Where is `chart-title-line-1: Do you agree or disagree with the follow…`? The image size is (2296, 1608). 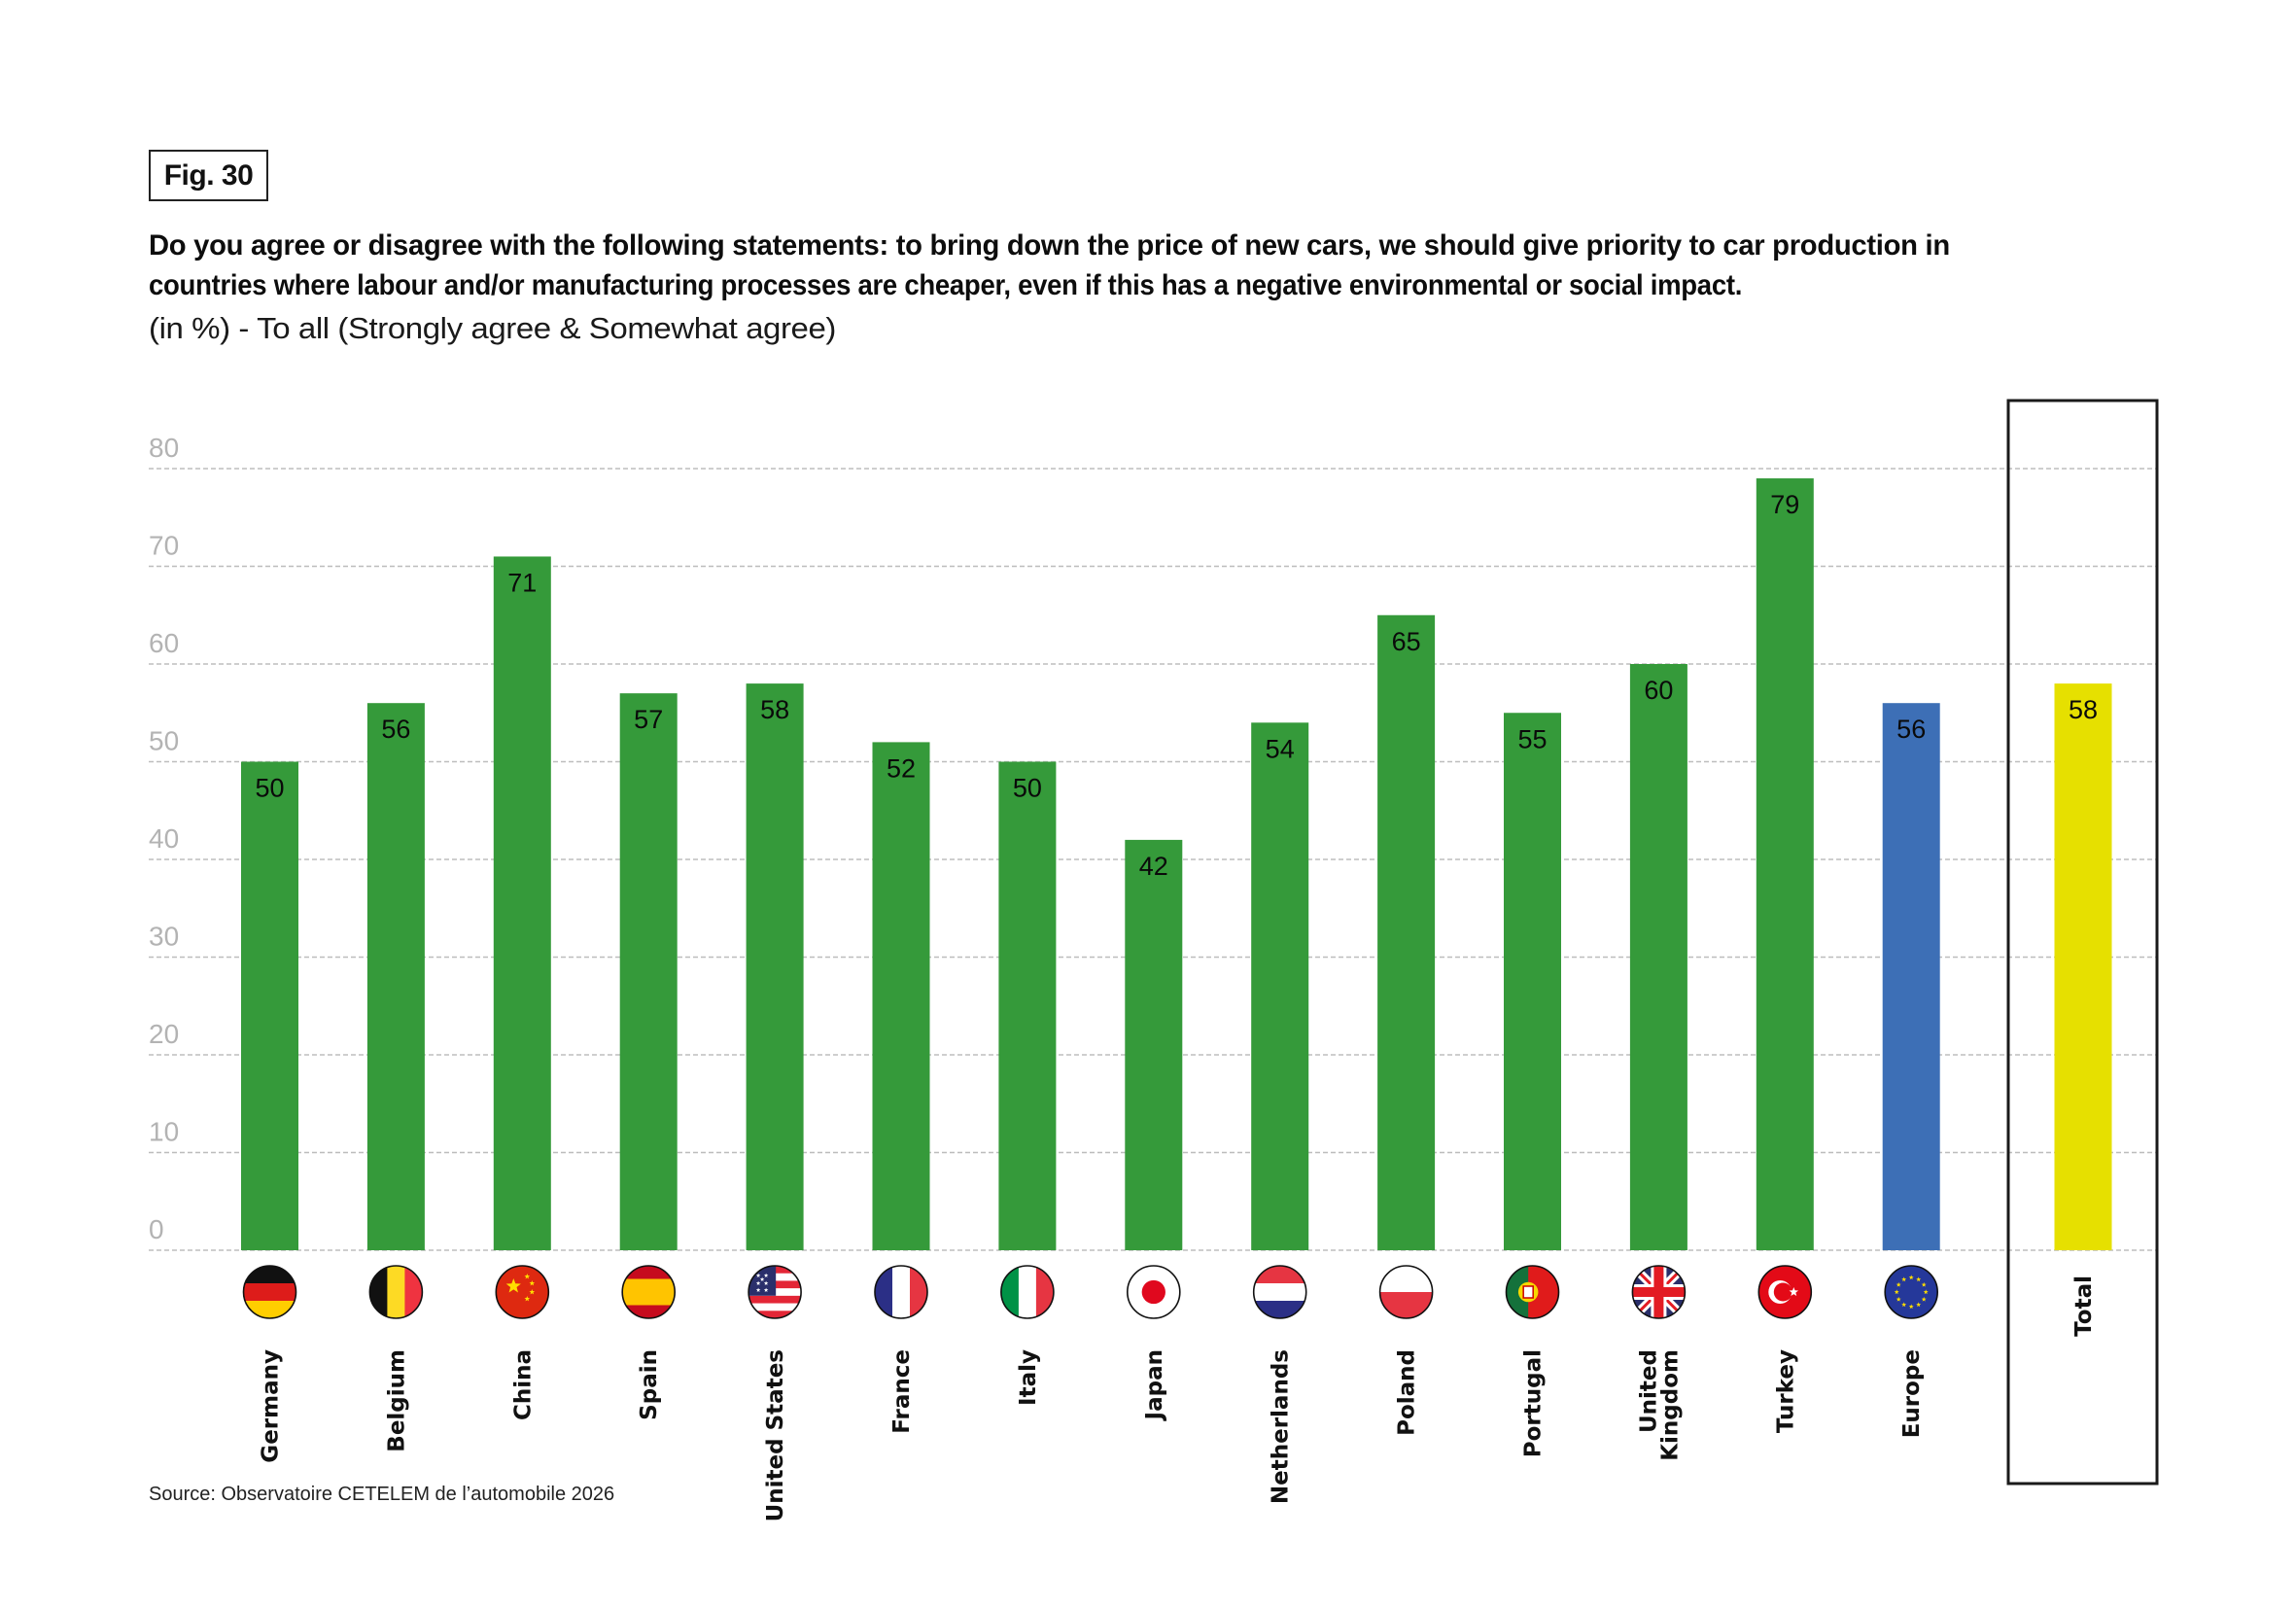 chart-title-line-1: Do you agree or disagree with the follow… is located at coordinates (1049, 245).